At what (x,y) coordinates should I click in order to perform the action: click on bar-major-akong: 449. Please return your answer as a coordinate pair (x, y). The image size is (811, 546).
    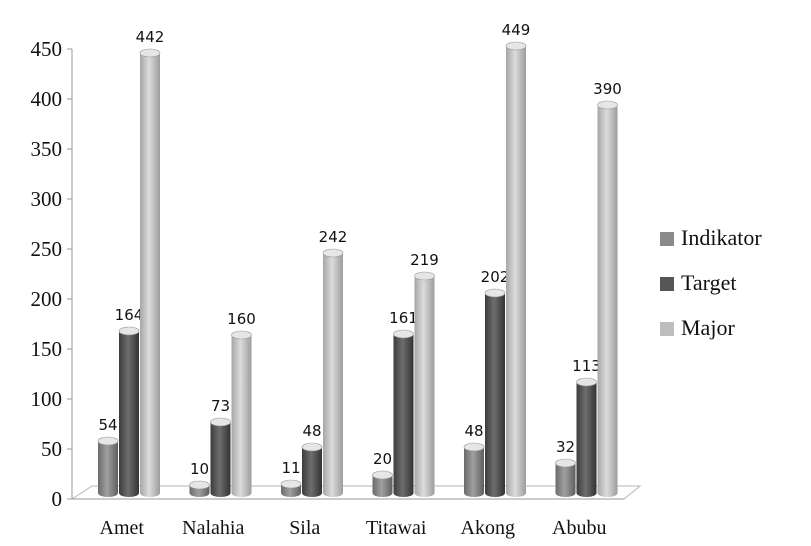
    Looking at the image, I should click on (516, 259).